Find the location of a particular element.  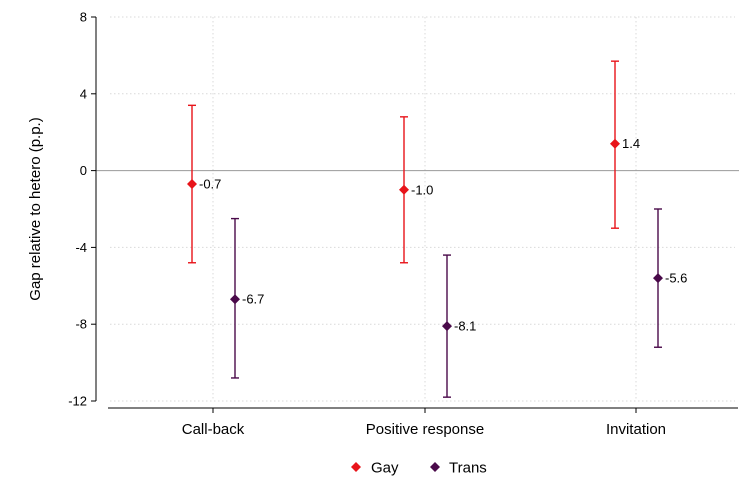

legend-label: Gay is located at coordinates (385, 468).